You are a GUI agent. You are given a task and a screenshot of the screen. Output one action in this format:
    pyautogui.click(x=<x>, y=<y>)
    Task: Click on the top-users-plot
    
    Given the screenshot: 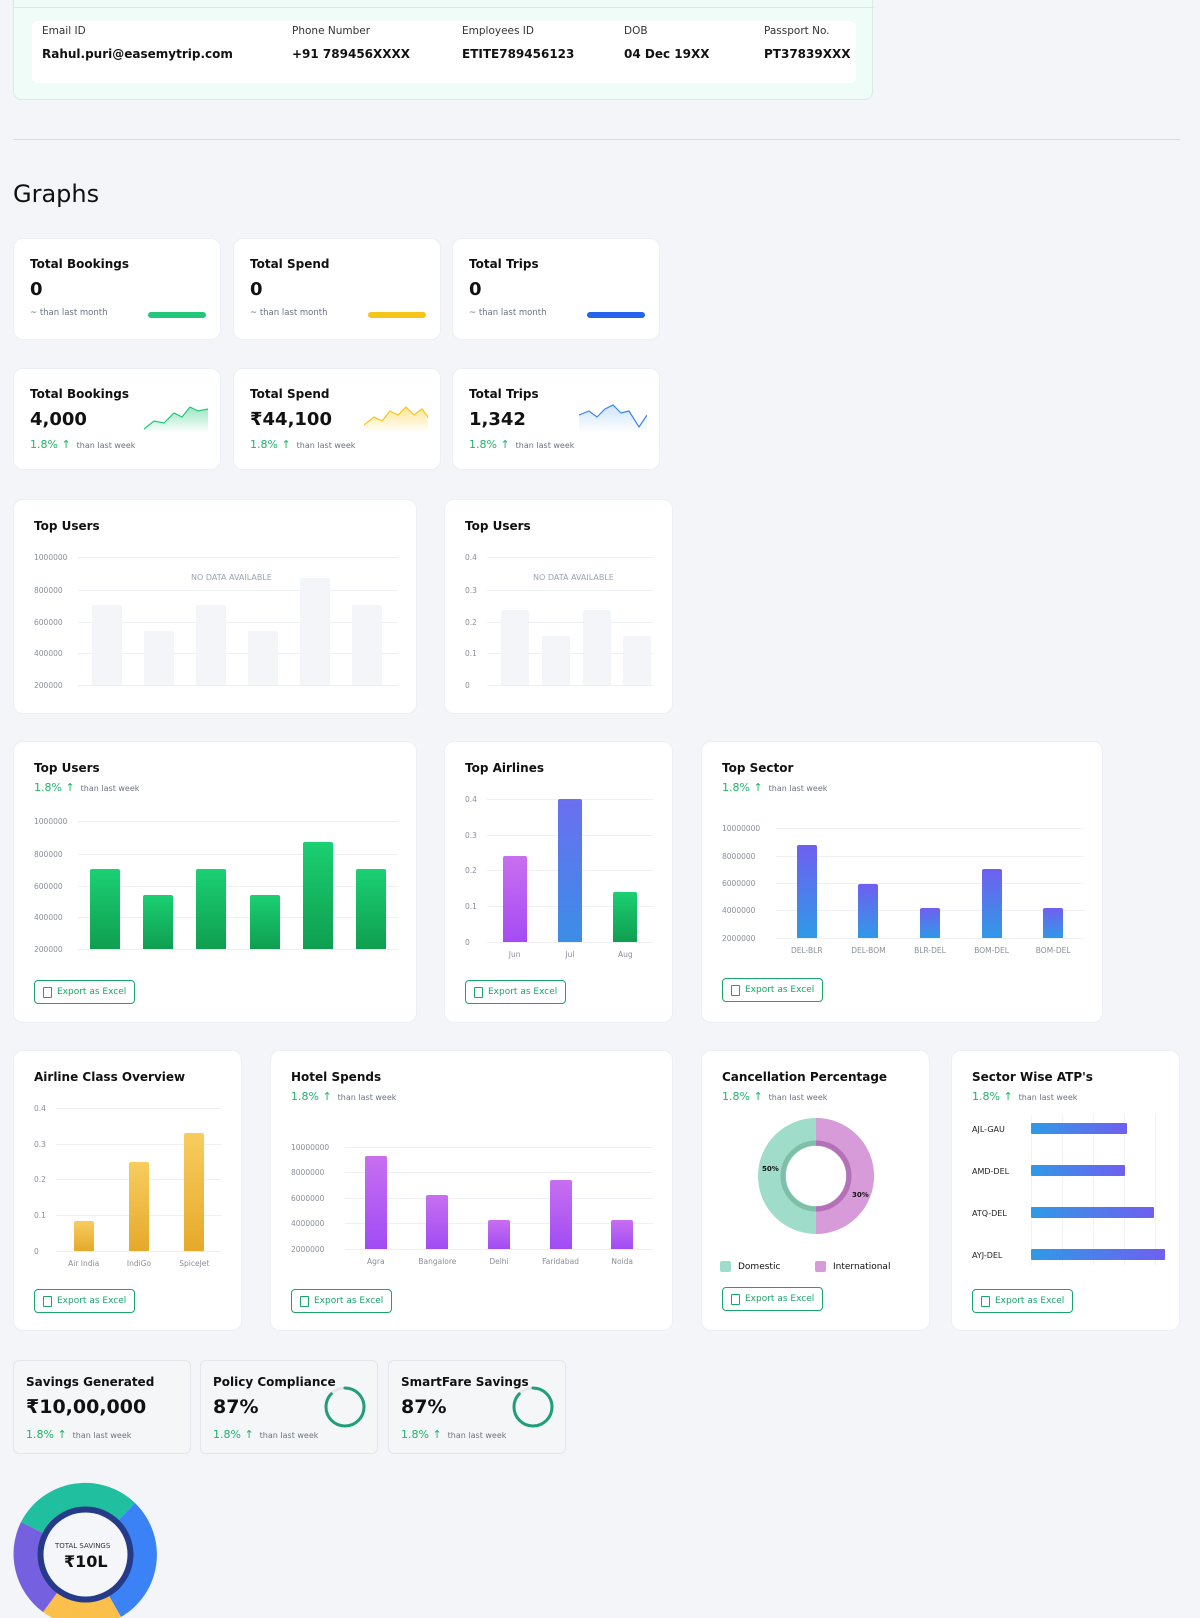 What is the action you would take?
    pyautogui.click(x=238, y=885)
    